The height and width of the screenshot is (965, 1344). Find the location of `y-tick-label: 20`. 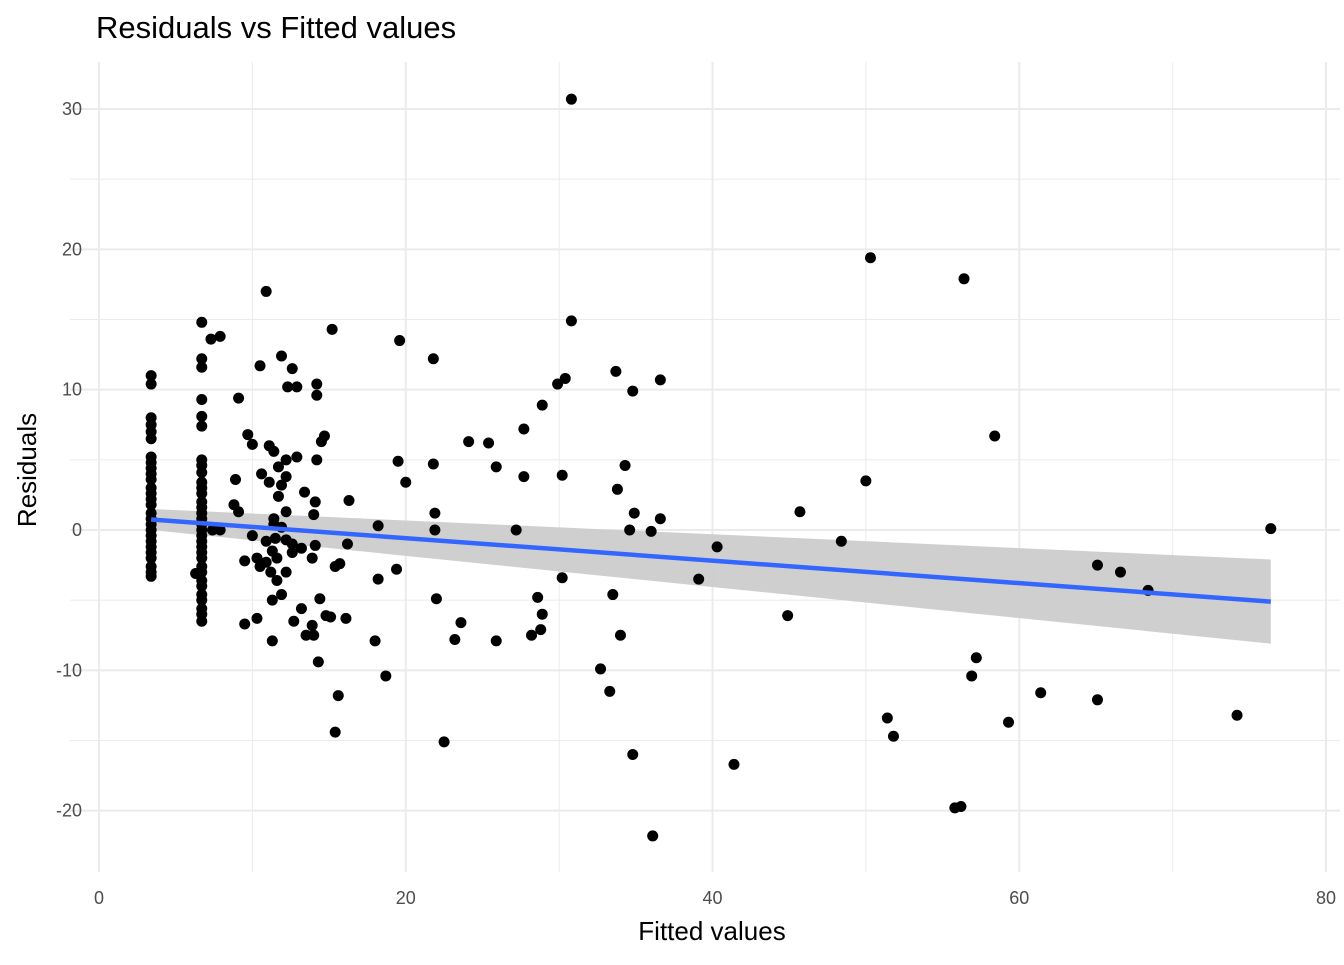

y-tick-label: 20 is located at coordinates (72, 249).